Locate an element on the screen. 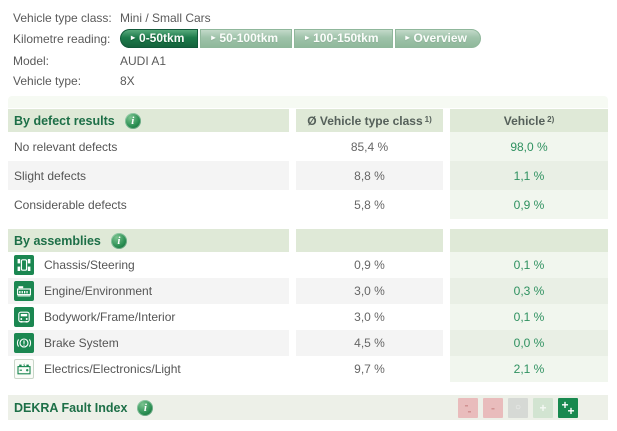 The height and width of the screenshot is (431, 617). km-button-100-150tkm: ▸ 100-150tkm is located at coordinates (343, 38).